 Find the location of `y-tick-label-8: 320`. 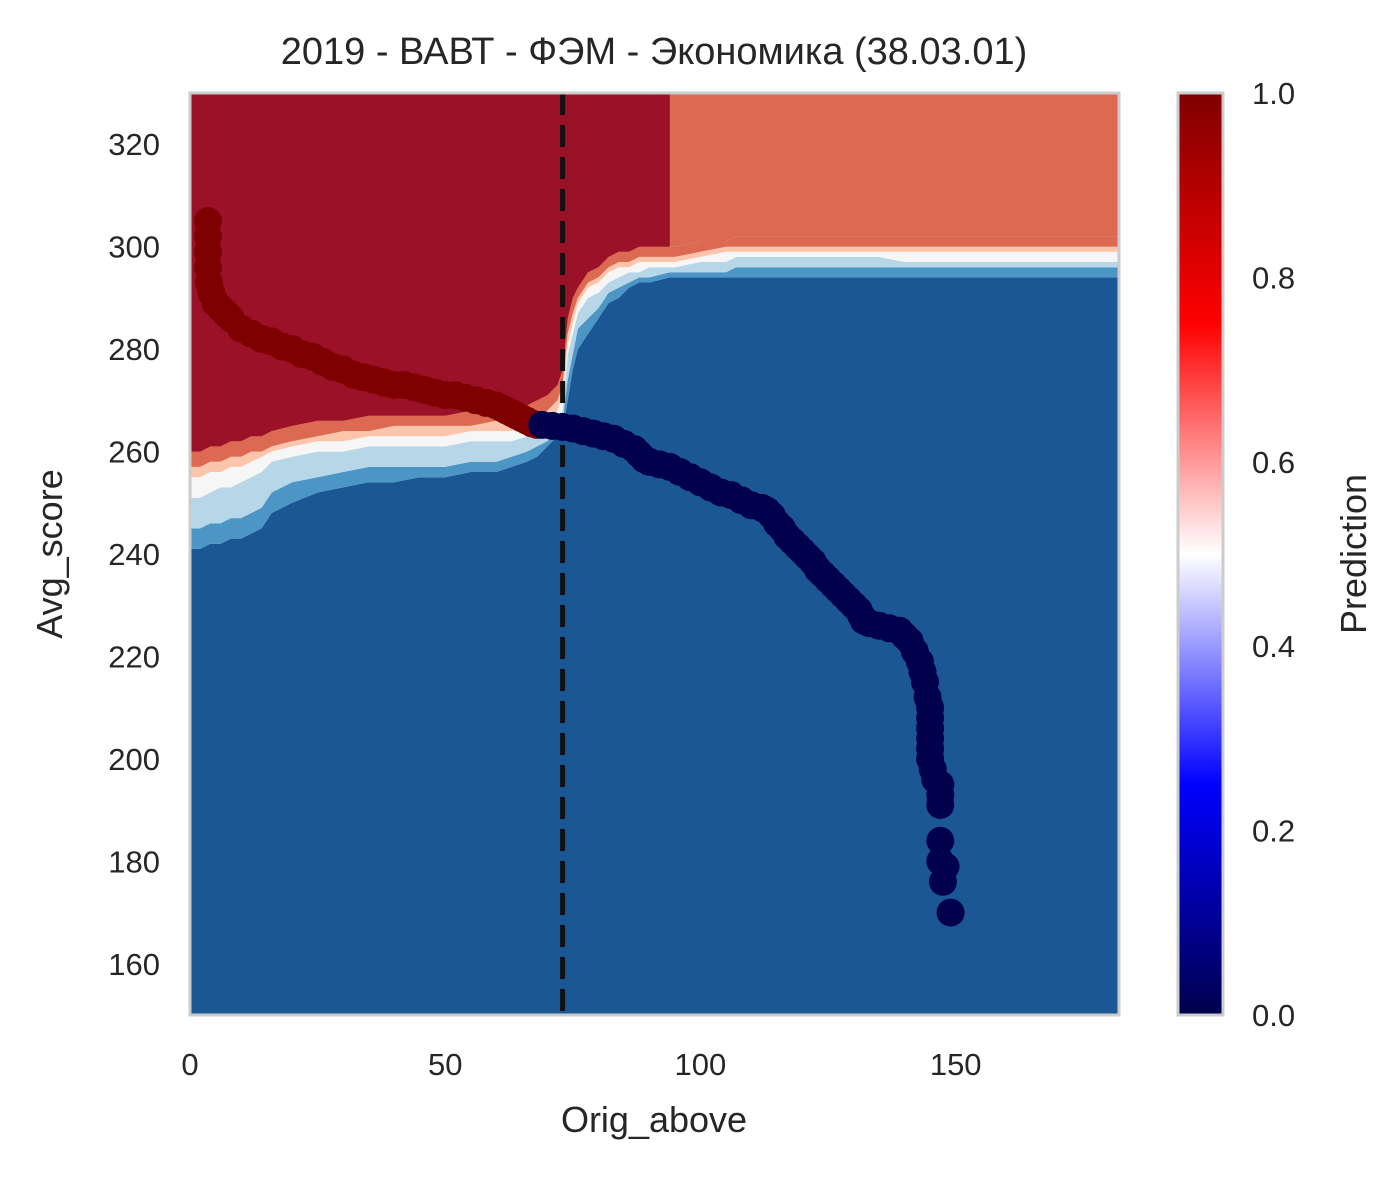

y-tick-label-8: 320 is located at coordinates (134, 144).